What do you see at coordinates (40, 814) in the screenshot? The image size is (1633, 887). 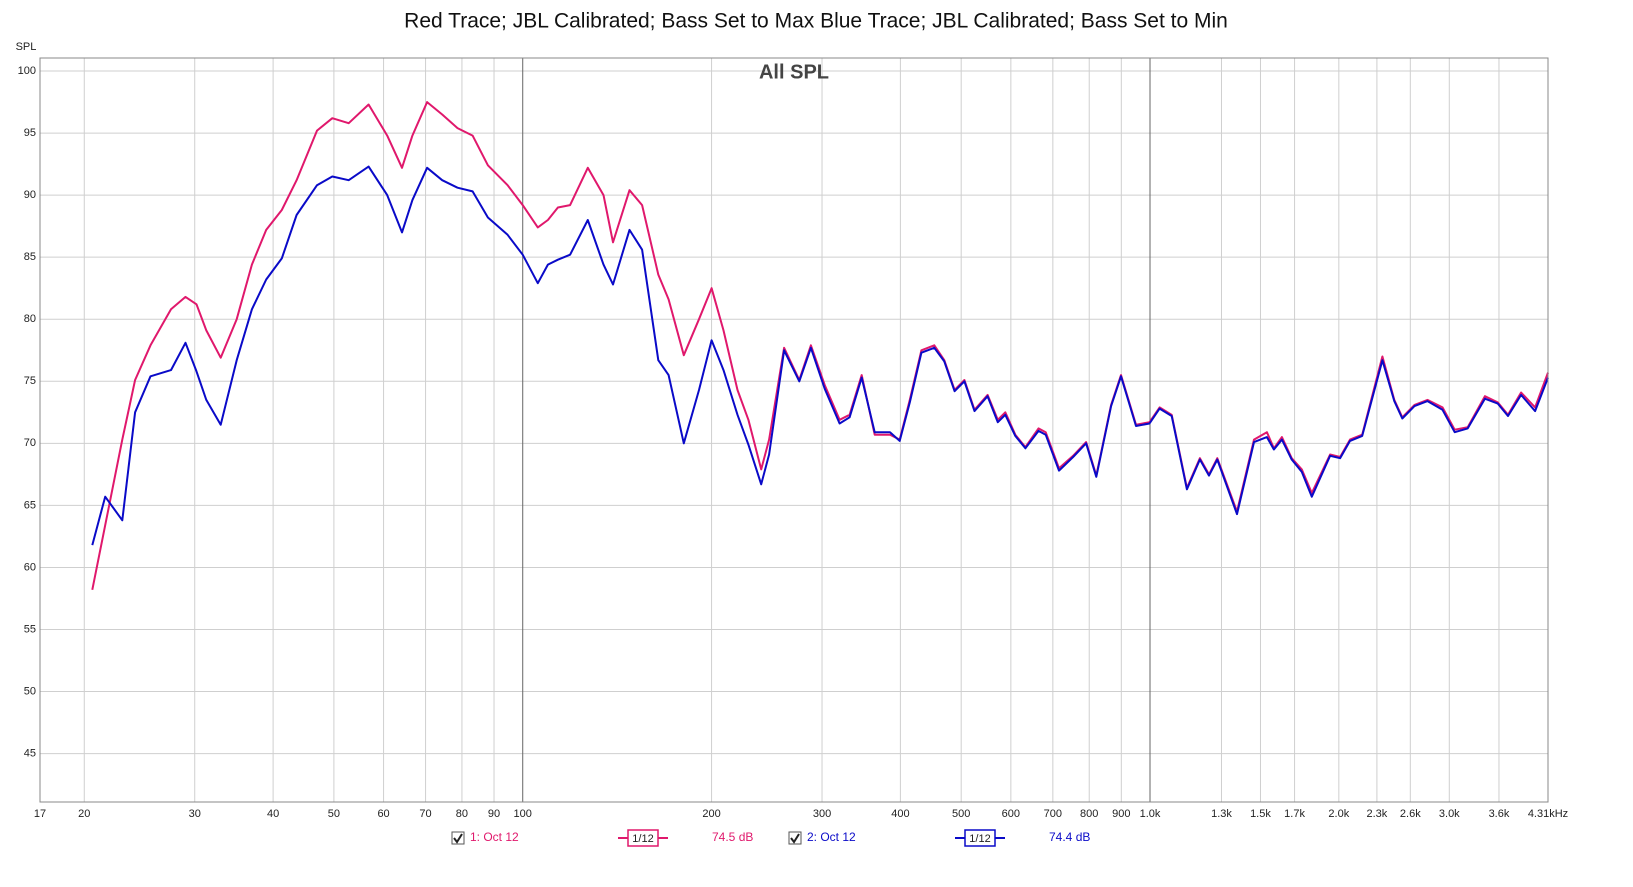 I see `x-tick-label: 17` at bounding box center [40, 814].